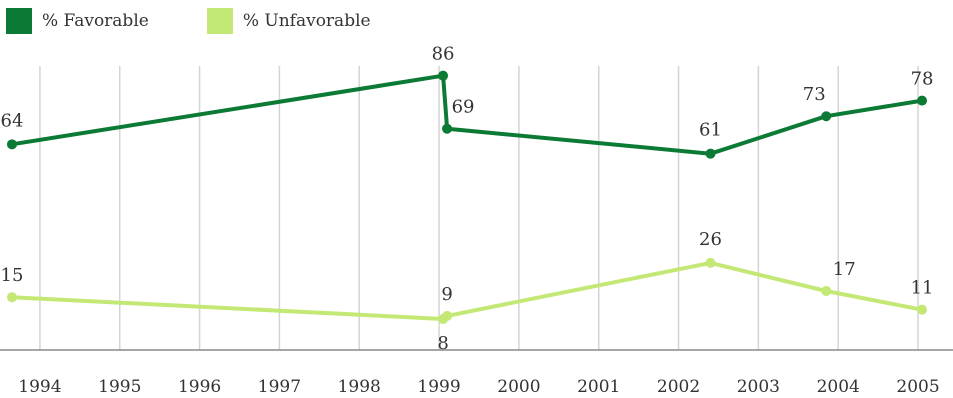 This screenshot has height=398, width=953. Describe the element at coordinates (443, 54) in the screenshot. I see `data-label-favorable-1: 86` at that location.